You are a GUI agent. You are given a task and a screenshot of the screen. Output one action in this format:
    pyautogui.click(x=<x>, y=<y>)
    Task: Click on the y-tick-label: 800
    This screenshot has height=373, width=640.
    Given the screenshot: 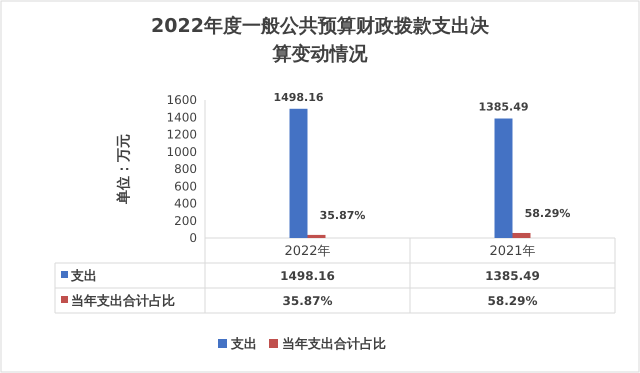 What is the action you would take?
    pyautogui.click(x=185, y=169)
    